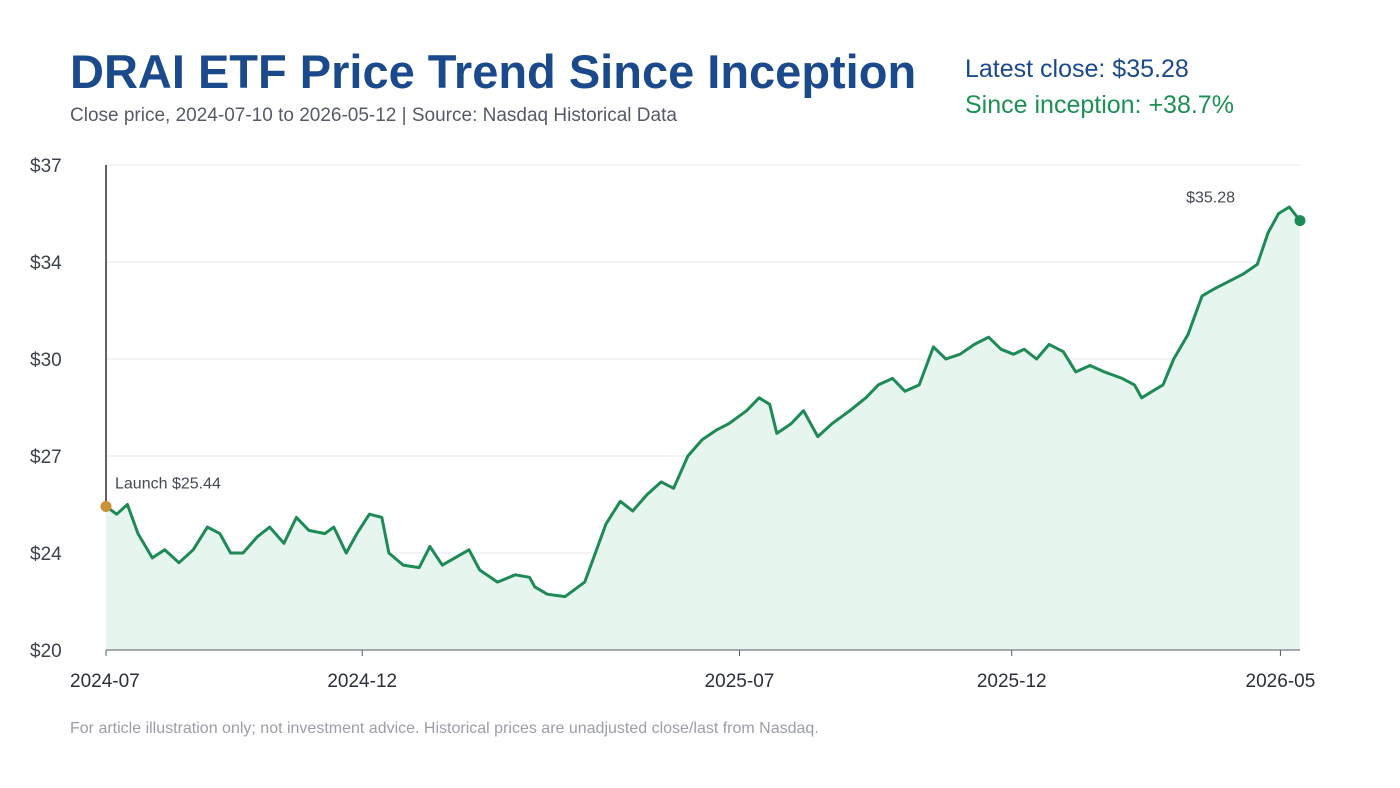  I want to click on x-tick-label: 2025-12, so click(1012, 681).